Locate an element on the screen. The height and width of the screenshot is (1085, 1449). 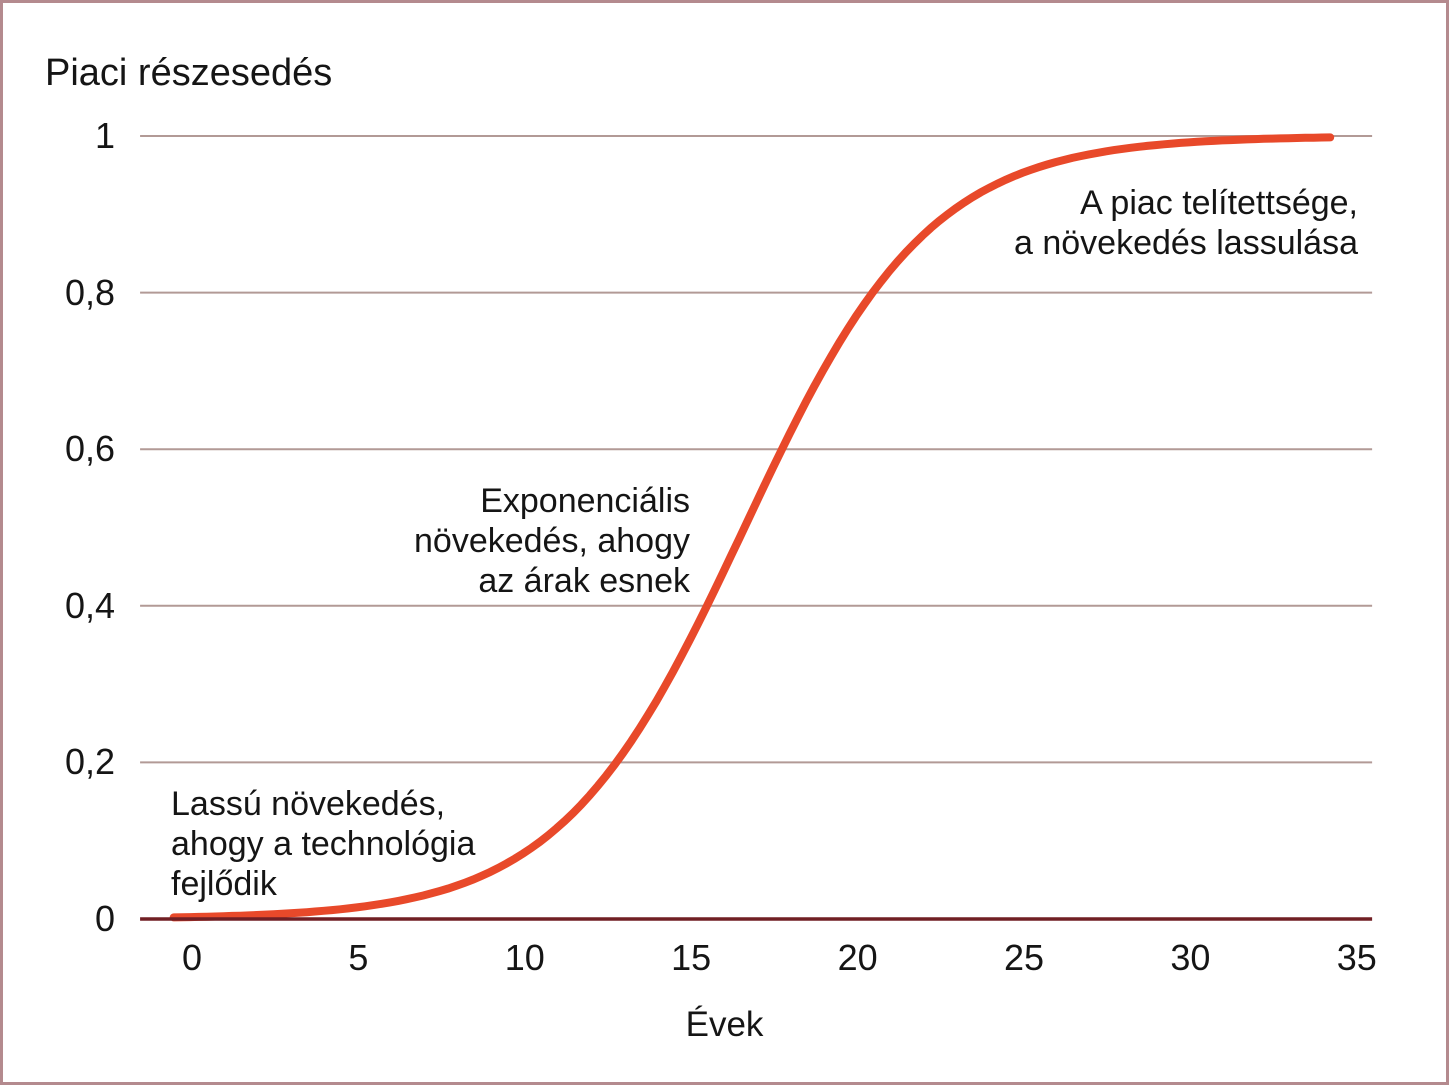
x-tick-label: 5 is located at coordinates (358, 957).